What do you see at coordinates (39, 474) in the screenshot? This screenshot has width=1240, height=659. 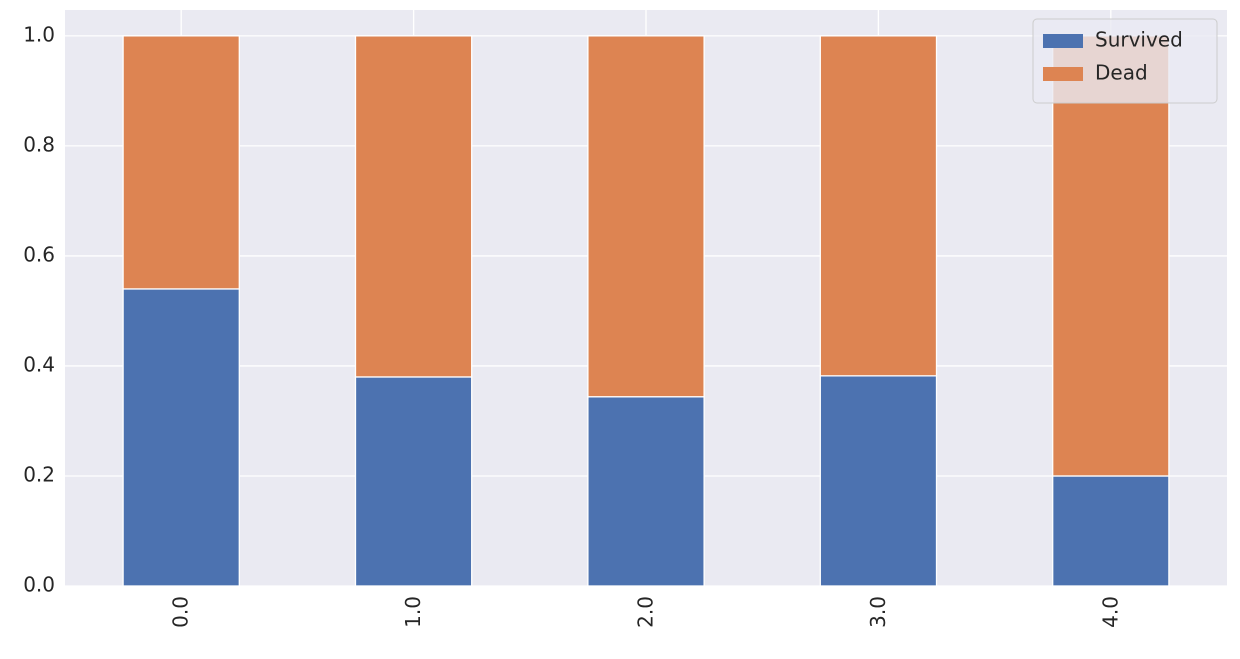 I see `y-tick-label: 0.2` at bounding box center [39, 474].